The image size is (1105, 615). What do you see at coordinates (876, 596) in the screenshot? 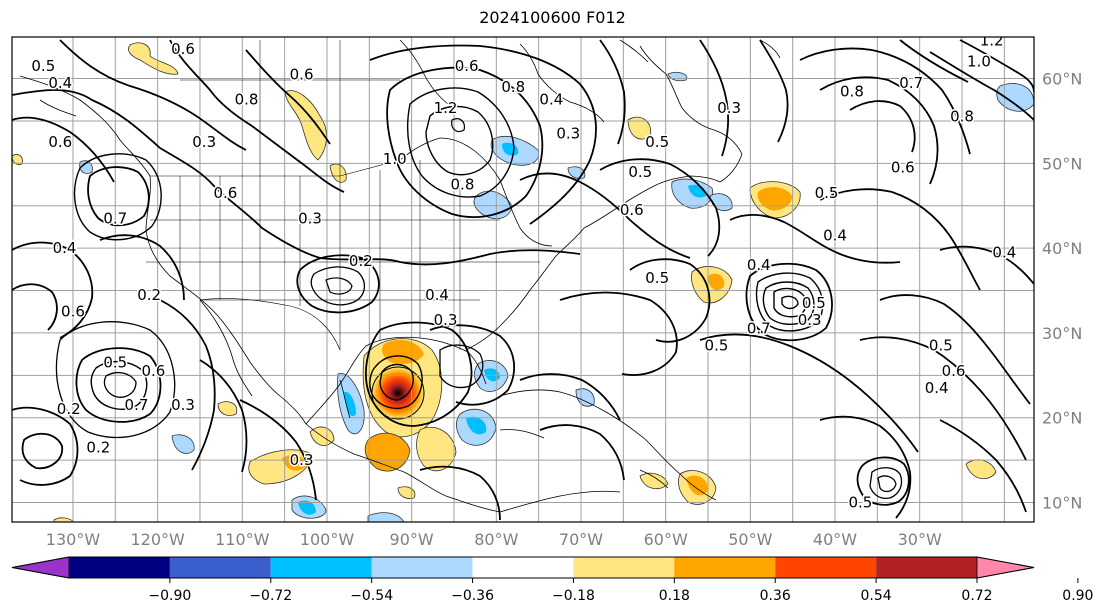
I see `colorbar-tick-label: 0.54` at bounding box center [876, 596].